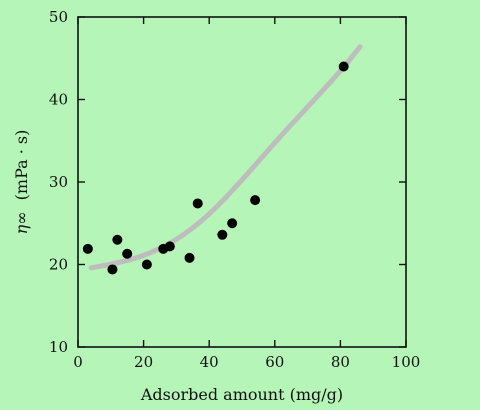 The image size is (480, 410). I want to click on x-axis-label: Adsorbed amount (mg/g), so click(241, 394).